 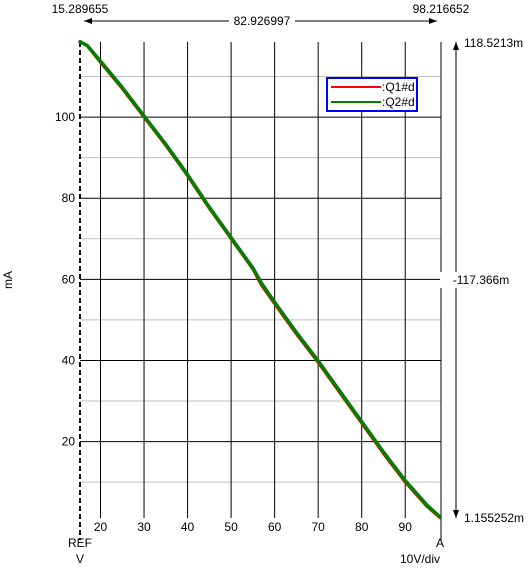 I want to click on x-tick-label: 70, so click(x=318, y=527).